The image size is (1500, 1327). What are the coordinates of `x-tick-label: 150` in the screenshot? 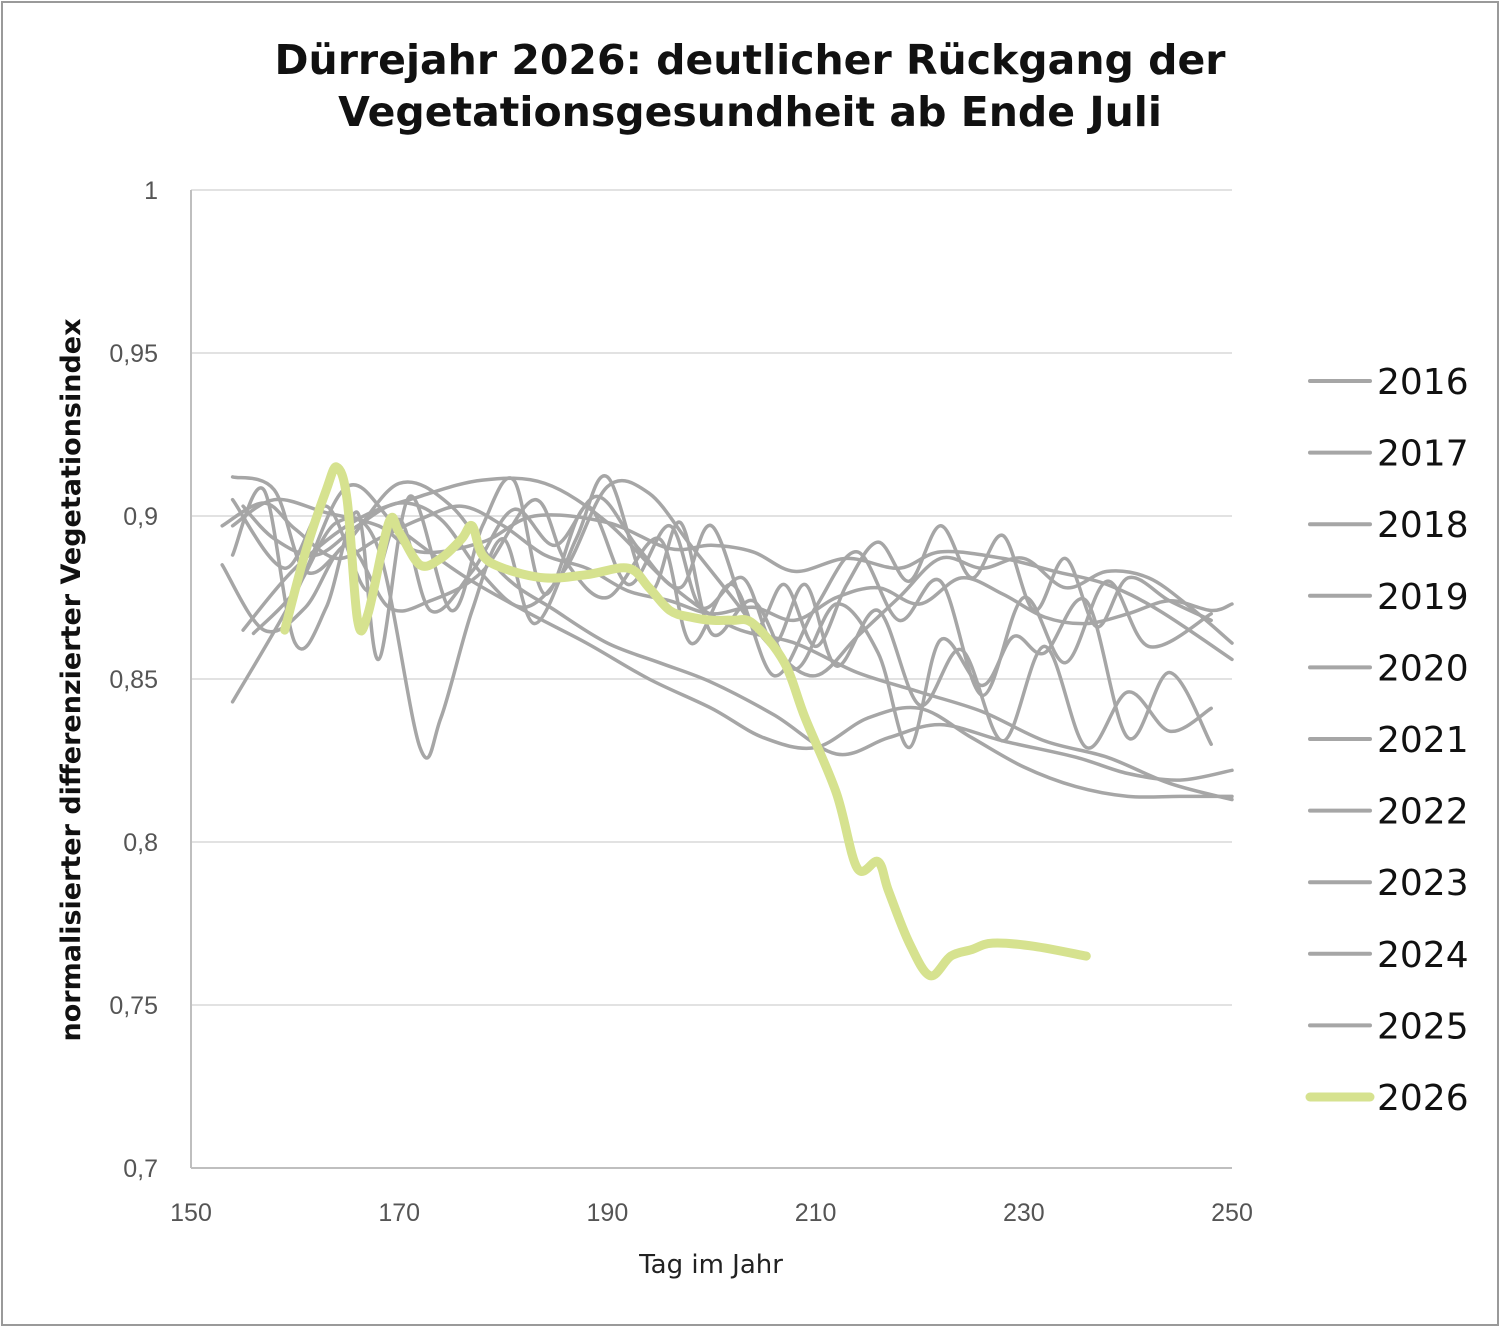 It's located at (191, 1213).